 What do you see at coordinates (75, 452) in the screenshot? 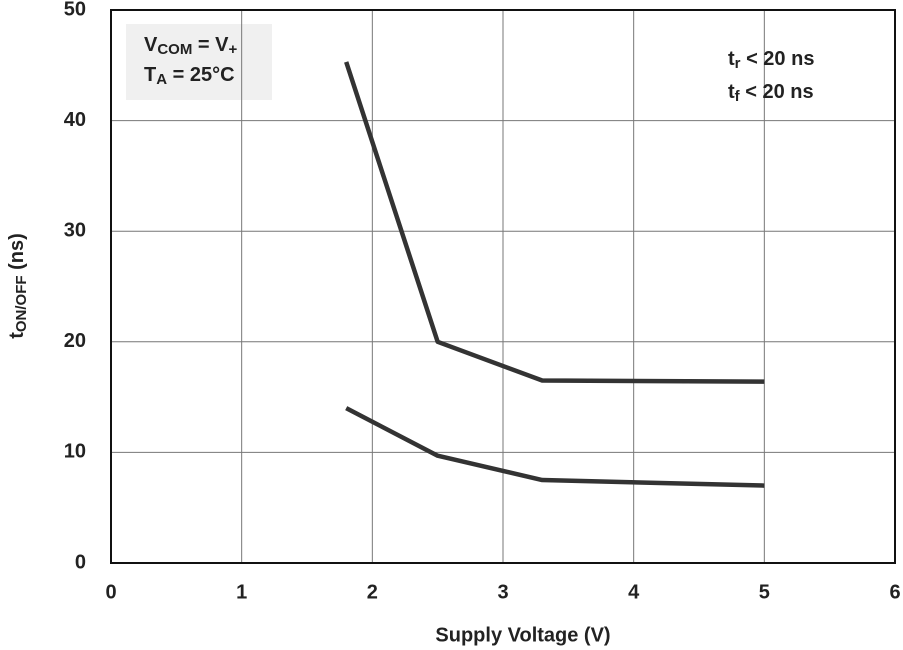
I see `y-tick-label: 10` at bounding box center [75, 452].